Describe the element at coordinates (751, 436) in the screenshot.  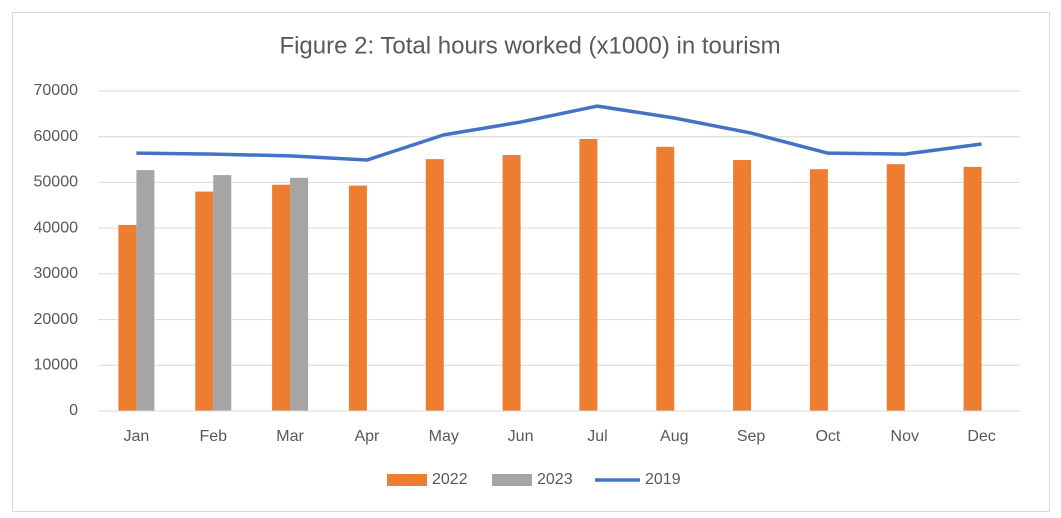
I see `x-tick-label: Sep` at that location.